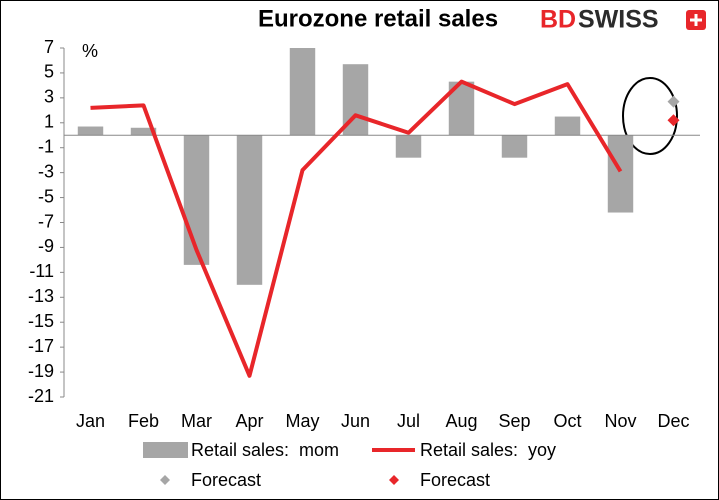 The image size is (719, 500). I want to click on x-tick-label: Mar, so click(196, 421).